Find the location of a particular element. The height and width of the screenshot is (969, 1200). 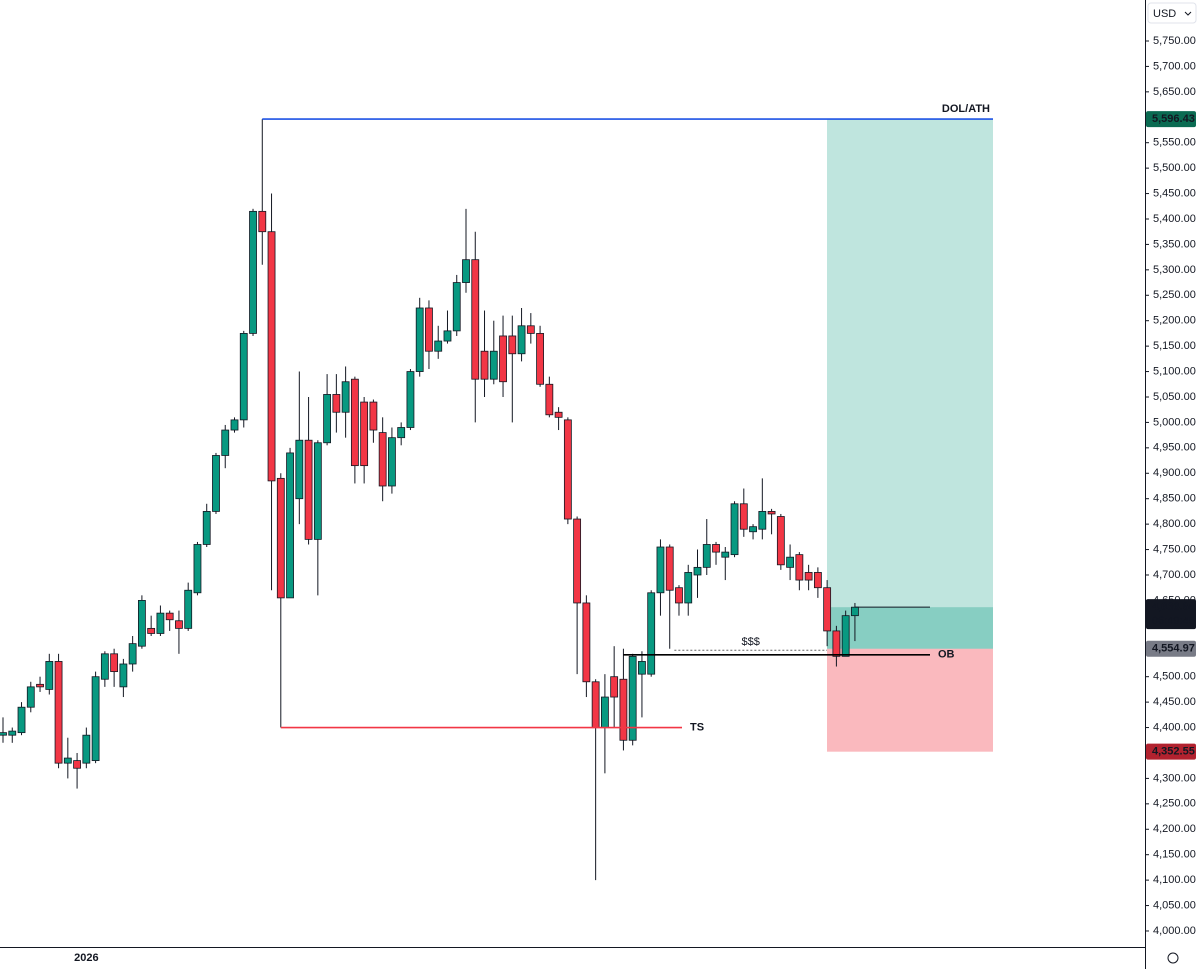

settings-icon is located at coordinates (1173, 958).